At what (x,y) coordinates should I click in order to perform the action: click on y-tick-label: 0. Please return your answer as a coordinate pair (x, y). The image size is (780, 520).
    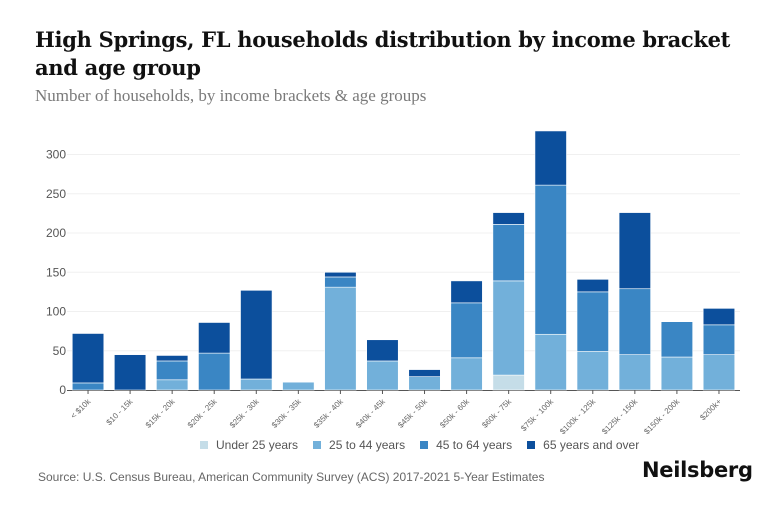
    Looking at the image, I should click on (62, 390).